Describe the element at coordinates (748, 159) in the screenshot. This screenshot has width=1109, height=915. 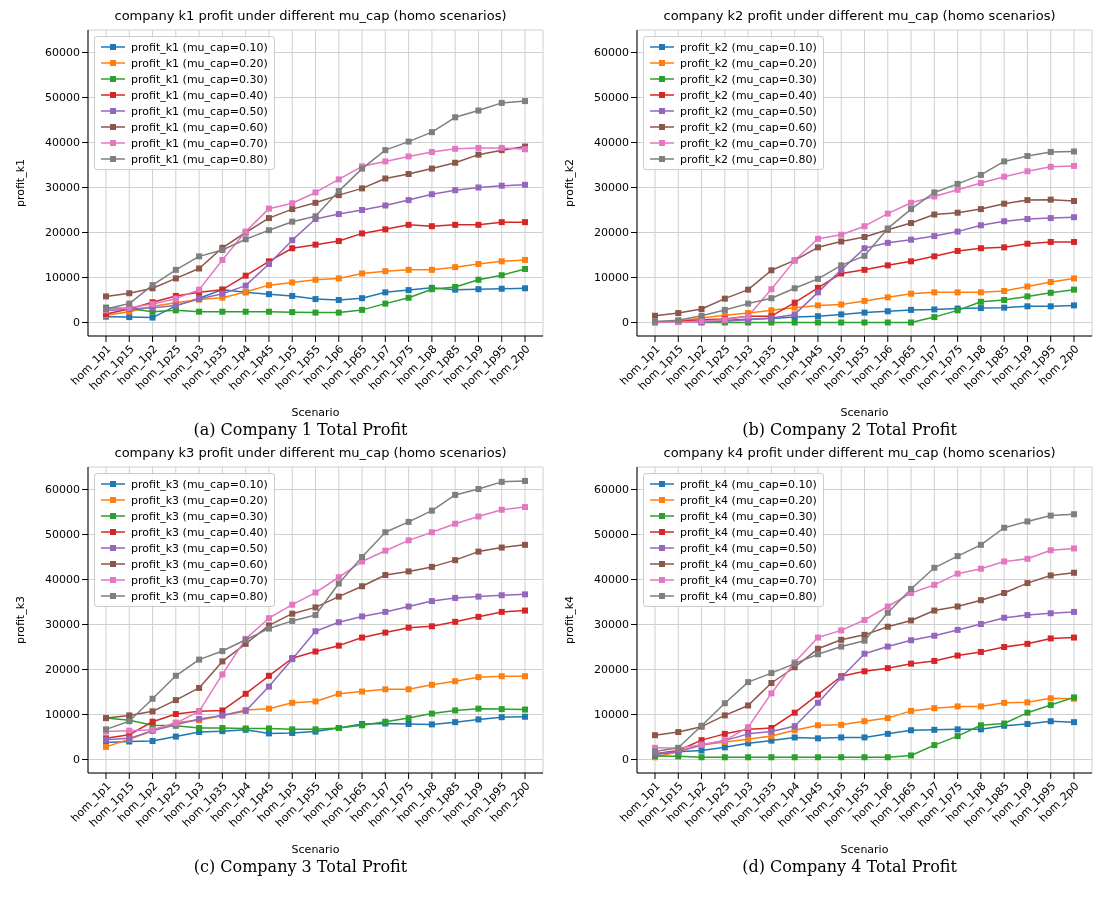
I see `legend-label: profit_k2 (mu_cap=0.80)` at that location.